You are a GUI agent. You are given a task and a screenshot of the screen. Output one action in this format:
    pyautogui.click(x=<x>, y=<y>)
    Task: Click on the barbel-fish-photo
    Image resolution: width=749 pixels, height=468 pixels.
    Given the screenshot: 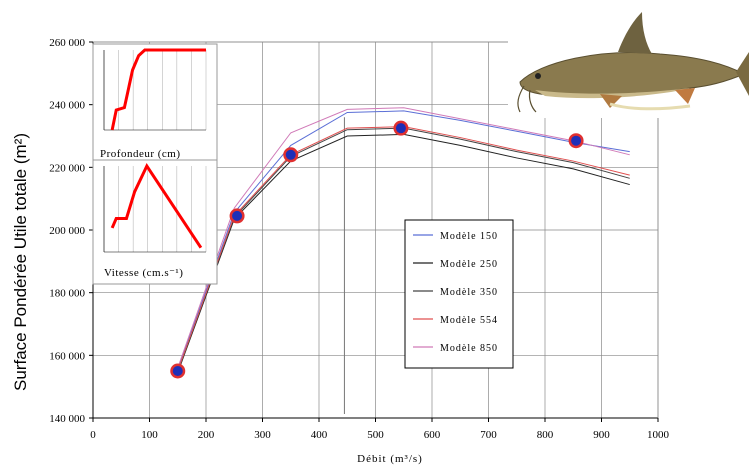 What is the action you would take?
    pyautogui.click(x=628, y=59)
    